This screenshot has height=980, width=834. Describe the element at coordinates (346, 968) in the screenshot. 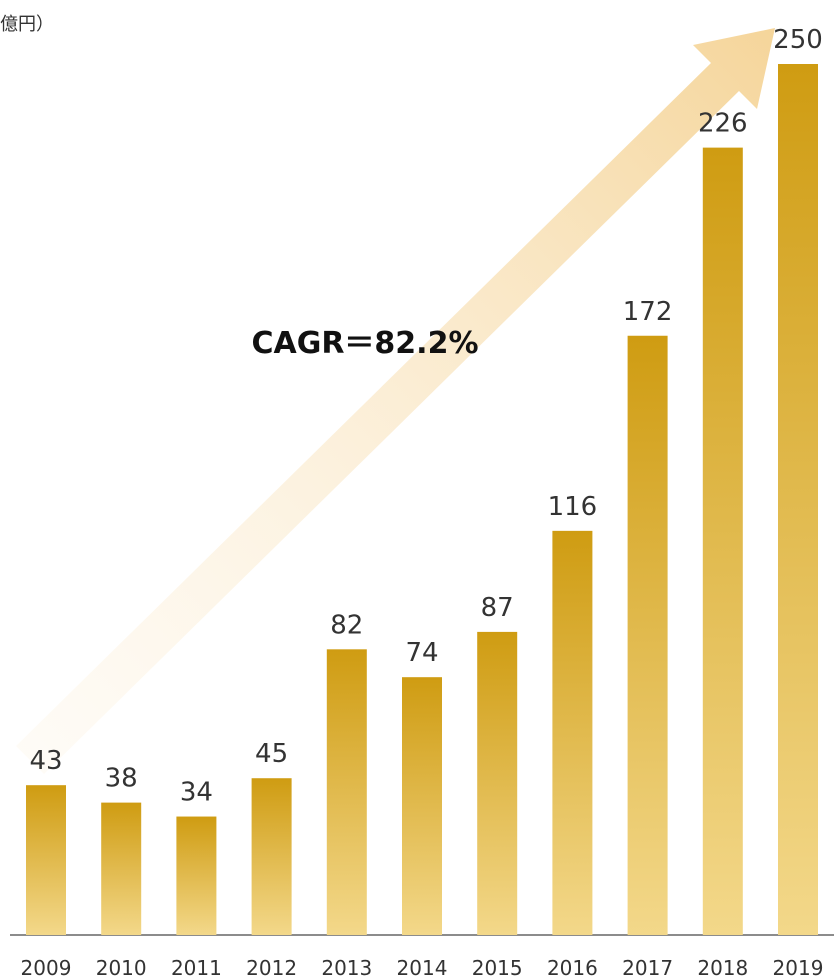

I see `x-tick-label: 2013` at that location.